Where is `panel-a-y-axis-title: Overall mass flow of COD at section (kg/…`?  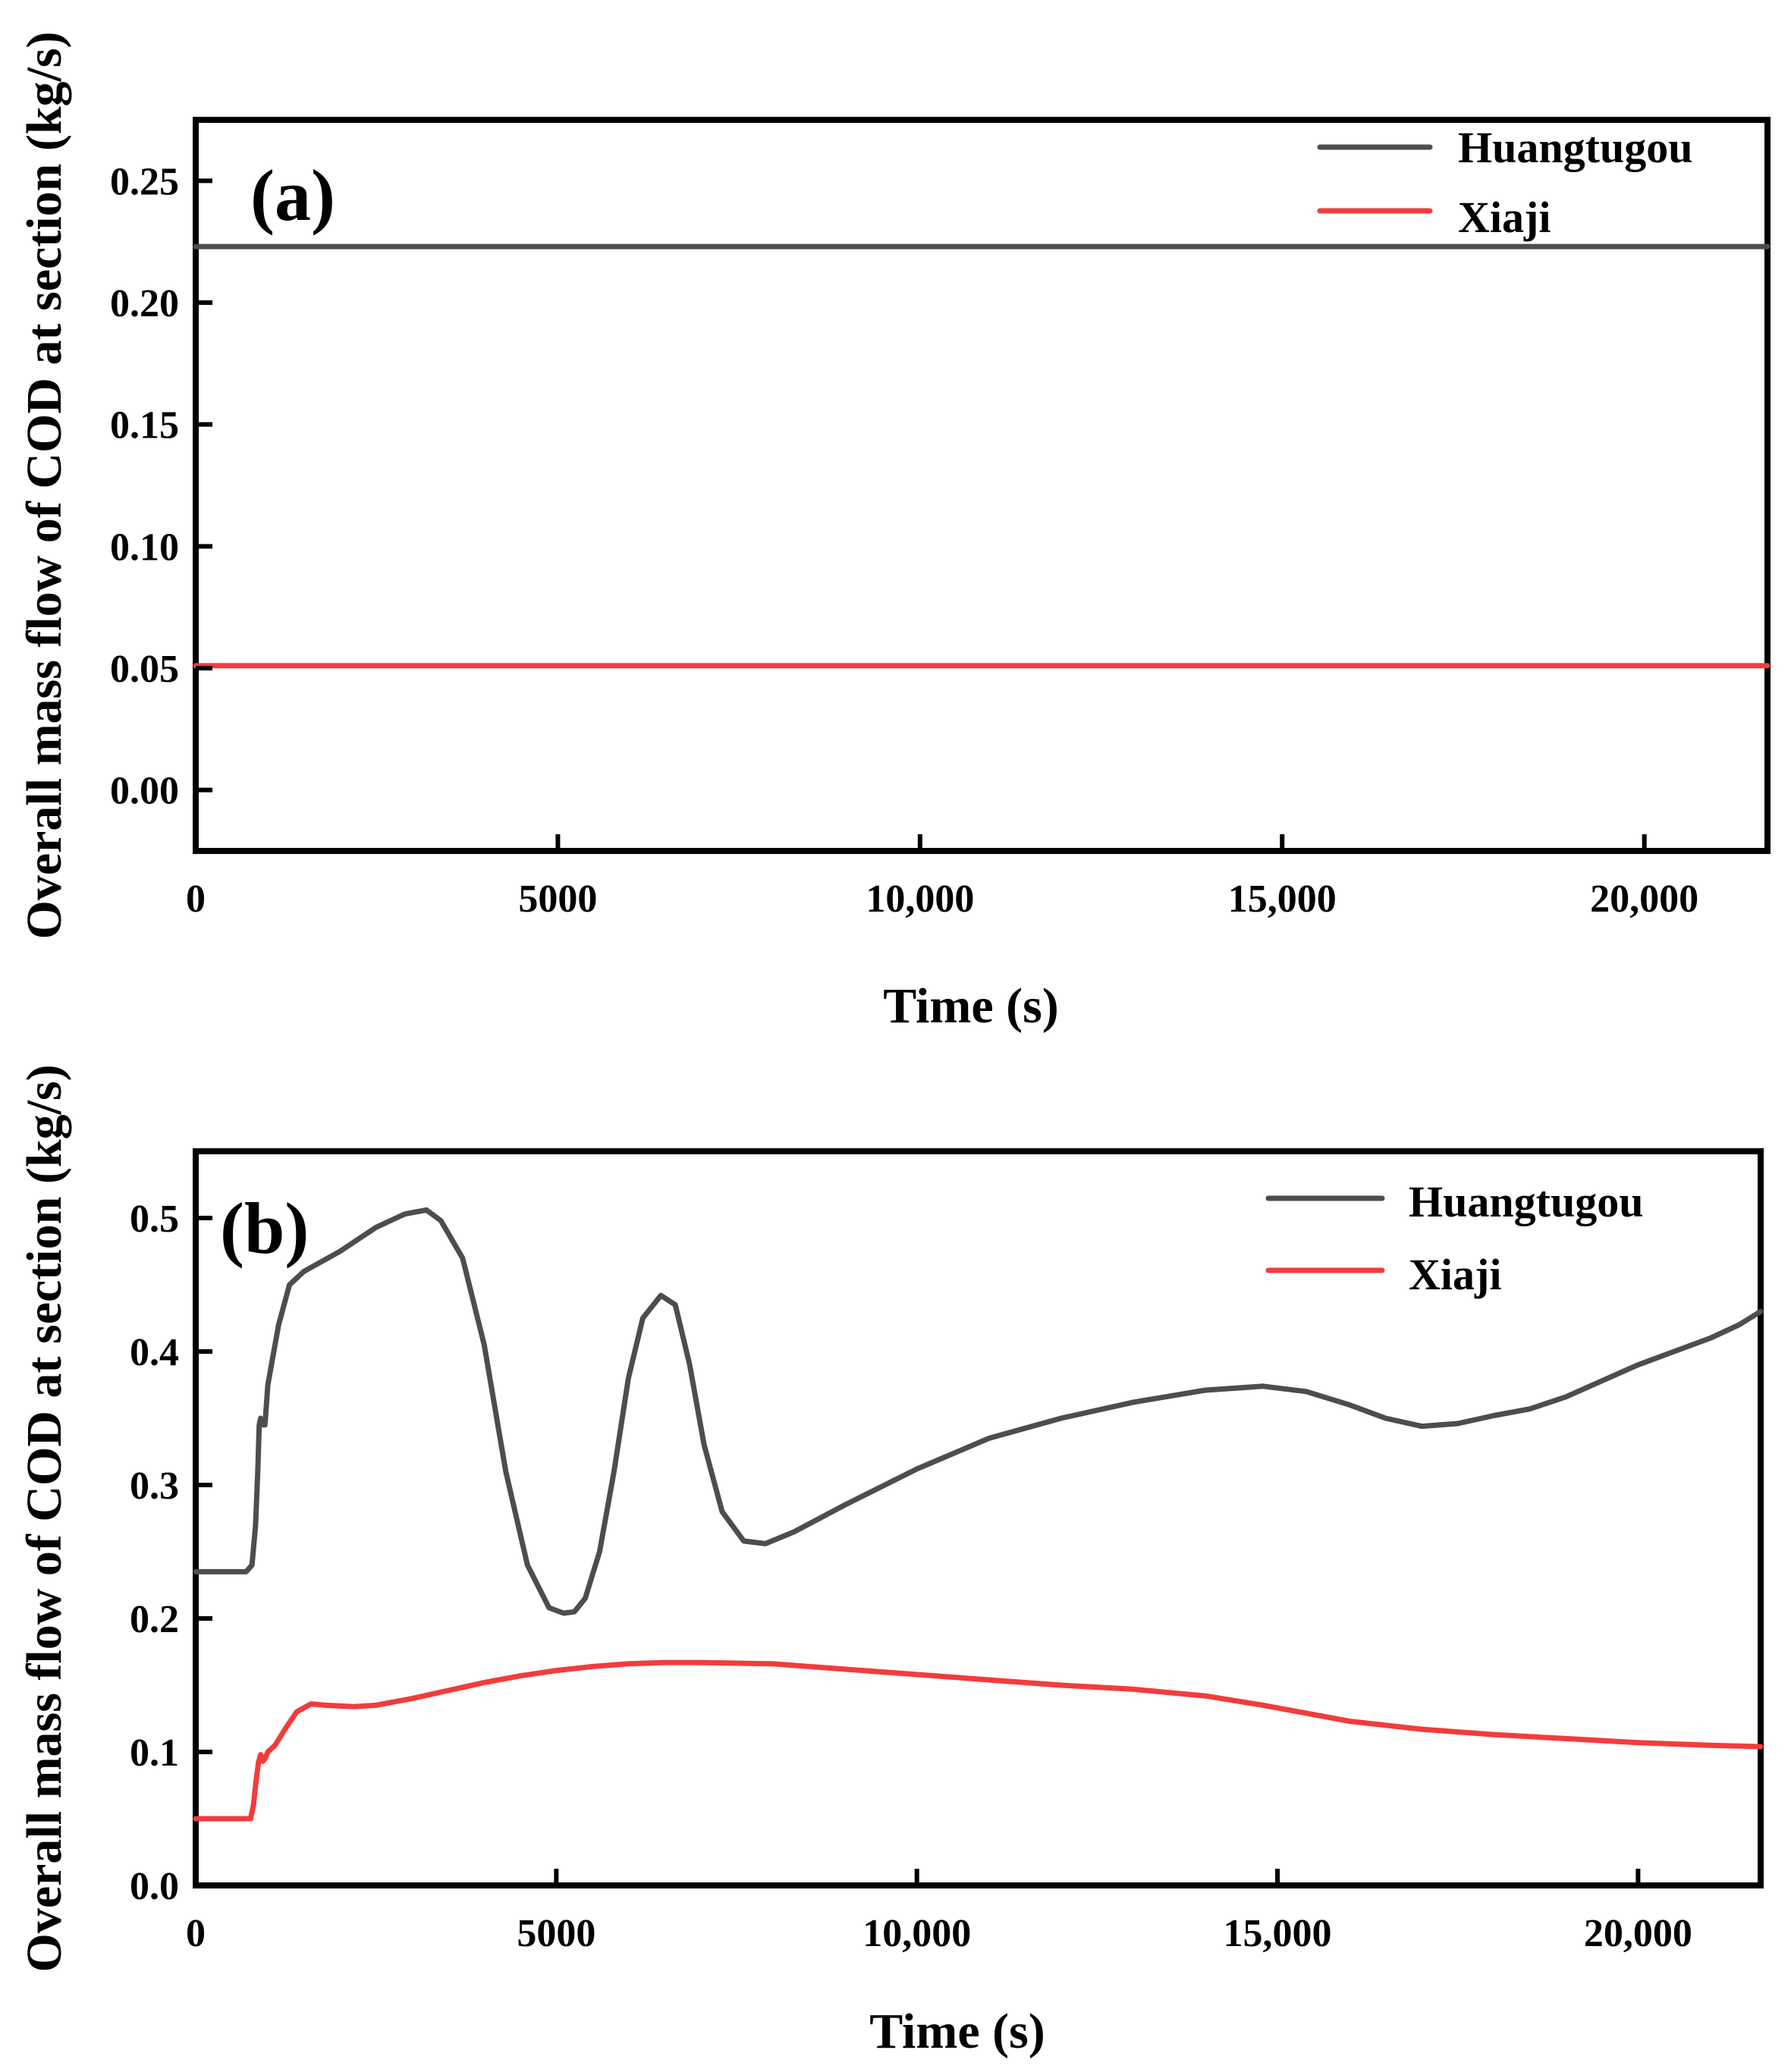
panel-a-y-axis-title: Overall mass flow of COD at section (kg/… is located at coordinates (44, 485).